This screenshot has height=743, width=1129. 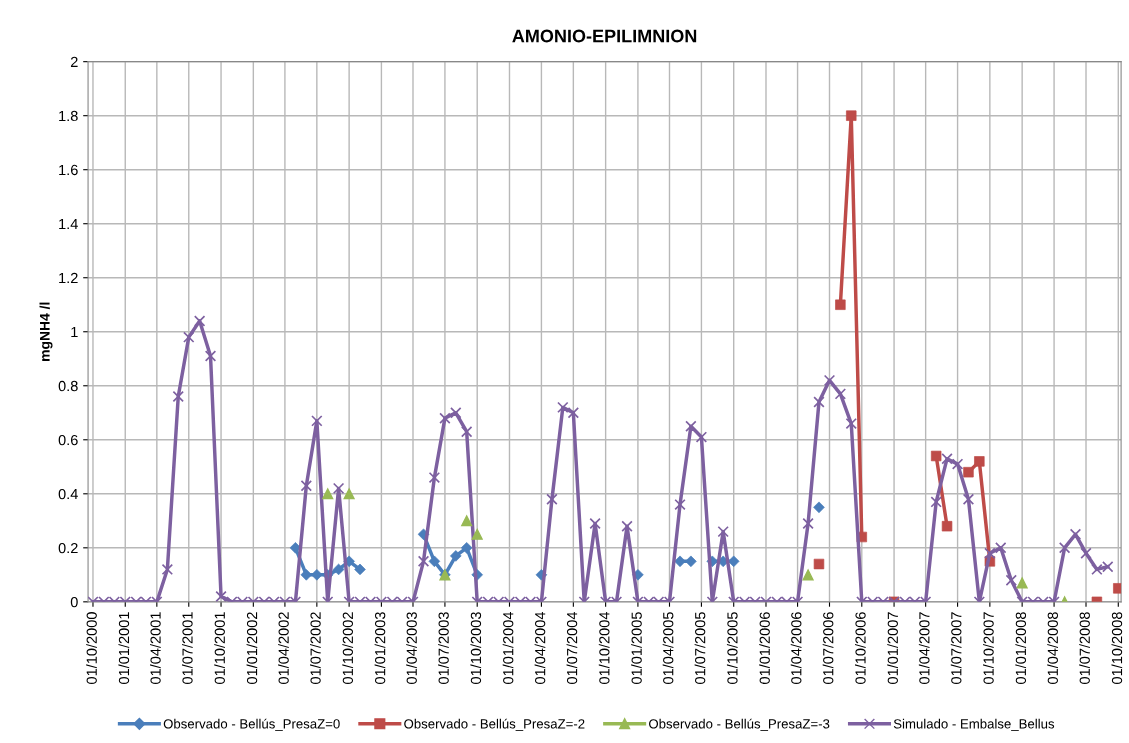 I want to click on y-tick-label: 1.6, so click(x=68, y=170).